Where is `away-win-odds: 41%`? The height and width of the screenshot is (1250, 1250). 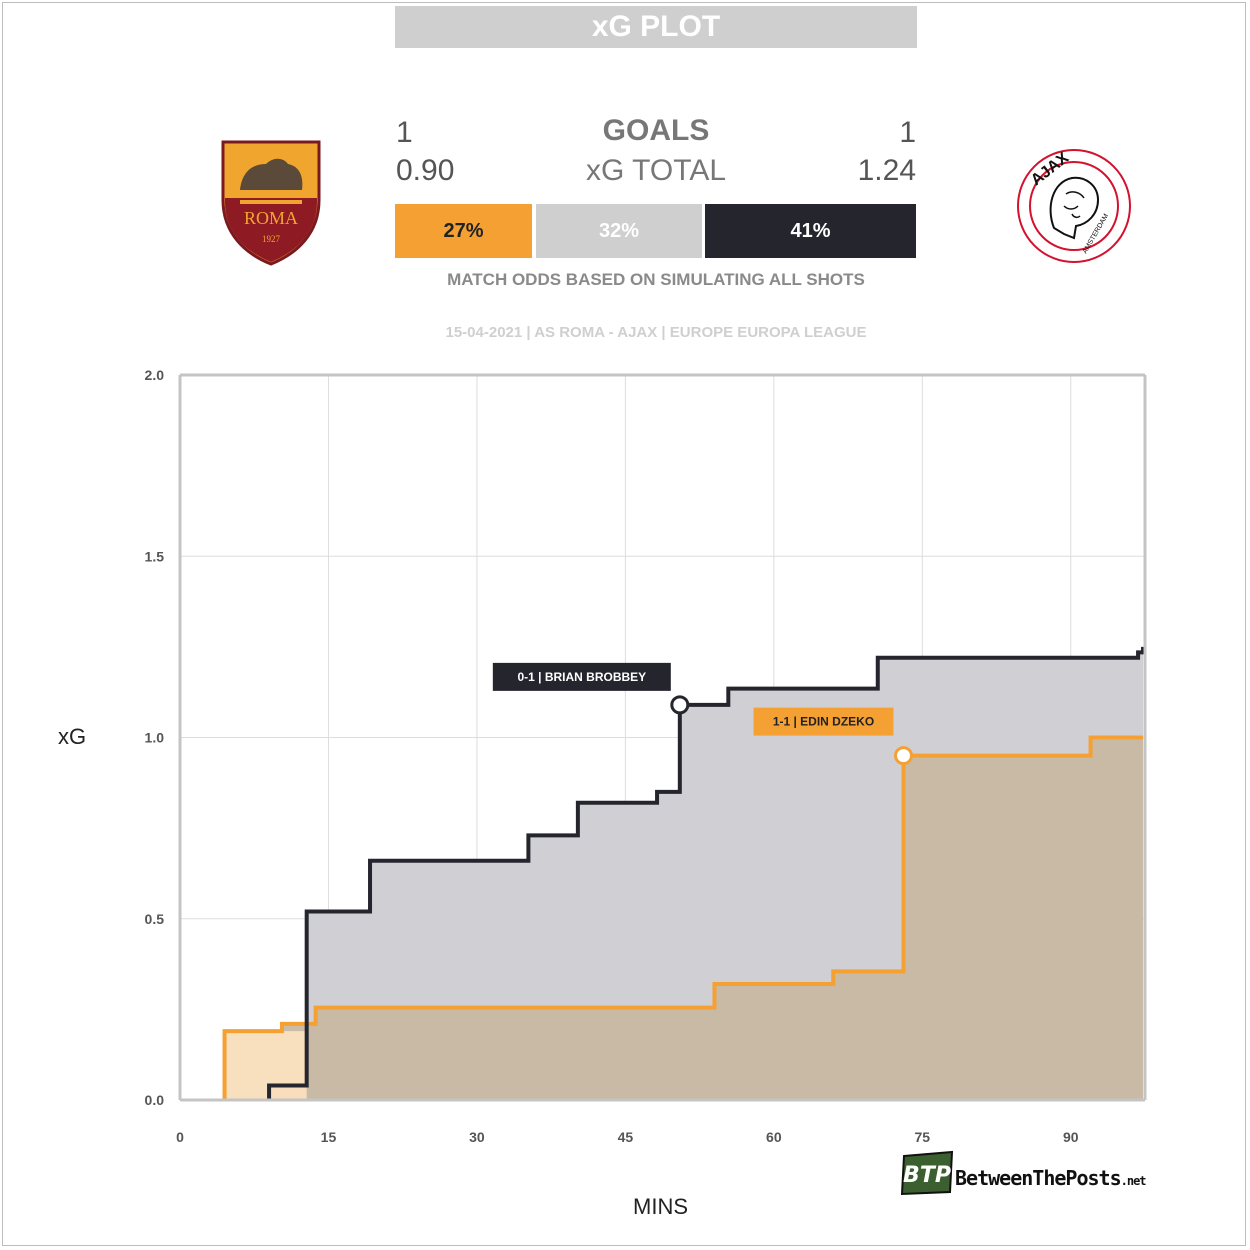 away-win-odds: 41% is located at coordinates (810, 231).